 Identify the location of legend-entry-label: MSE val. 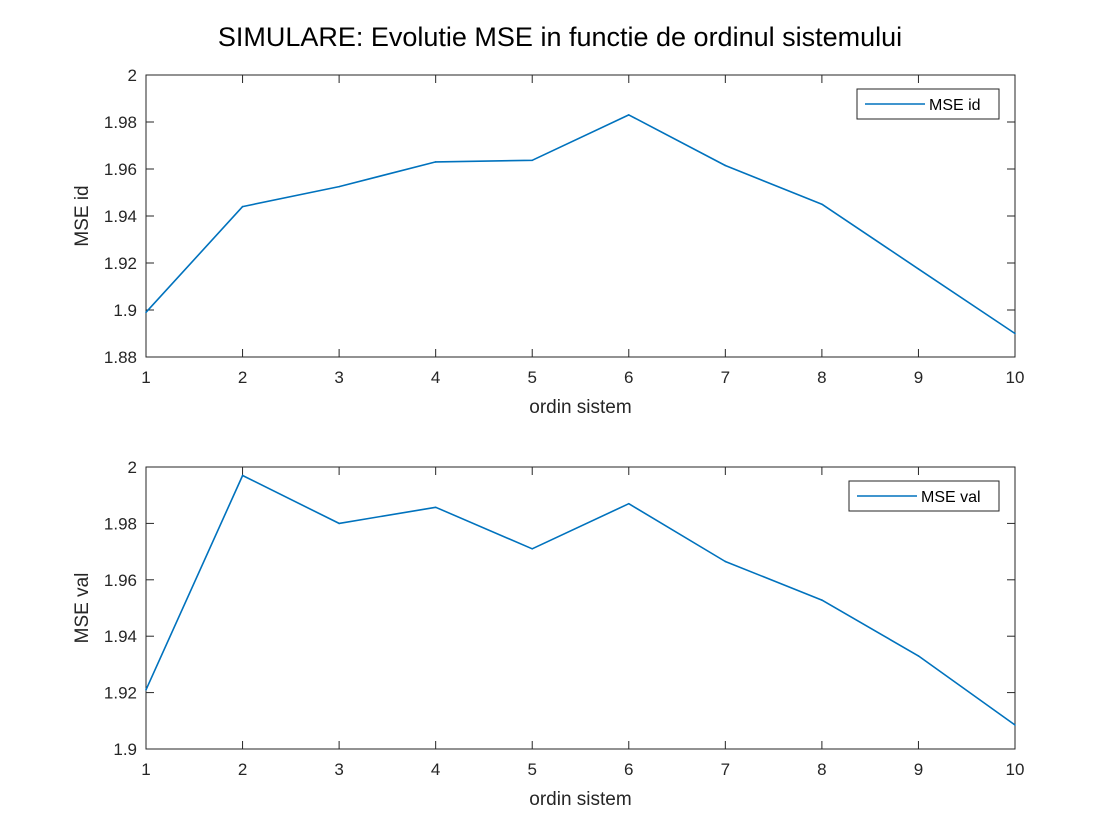
(951, 497).